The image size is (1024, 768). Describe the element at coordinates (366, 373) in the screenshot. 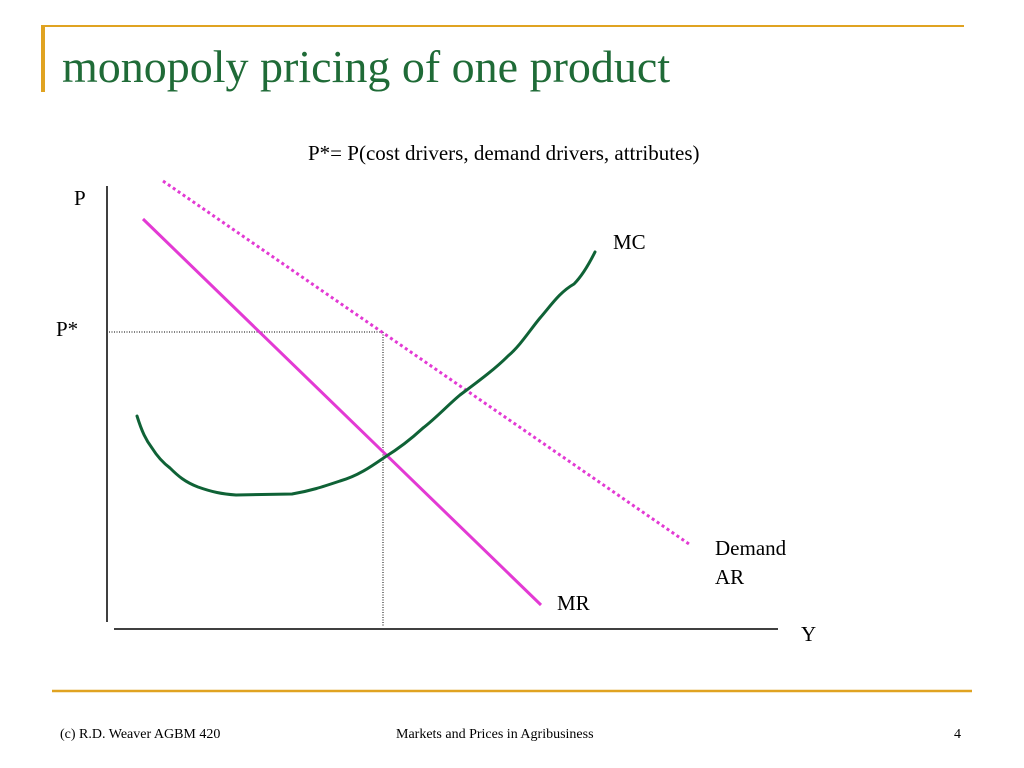

I see `mc-curve` at that location.